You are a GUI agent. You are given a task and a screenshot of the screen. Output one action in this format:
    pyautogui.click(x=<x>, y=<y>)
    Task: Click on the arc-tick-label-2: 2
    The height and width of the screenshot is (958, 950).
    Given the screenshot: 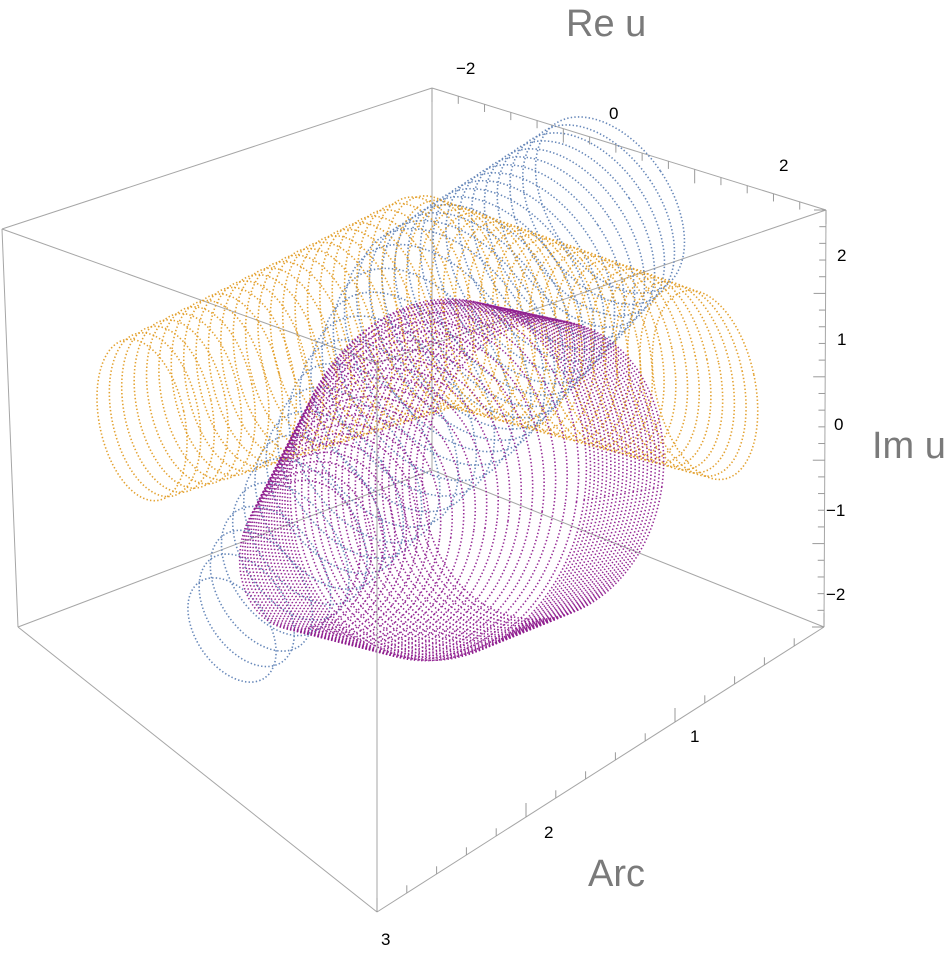 What is the action you would take?
    pyautogui.click(x=548, y=832)
    